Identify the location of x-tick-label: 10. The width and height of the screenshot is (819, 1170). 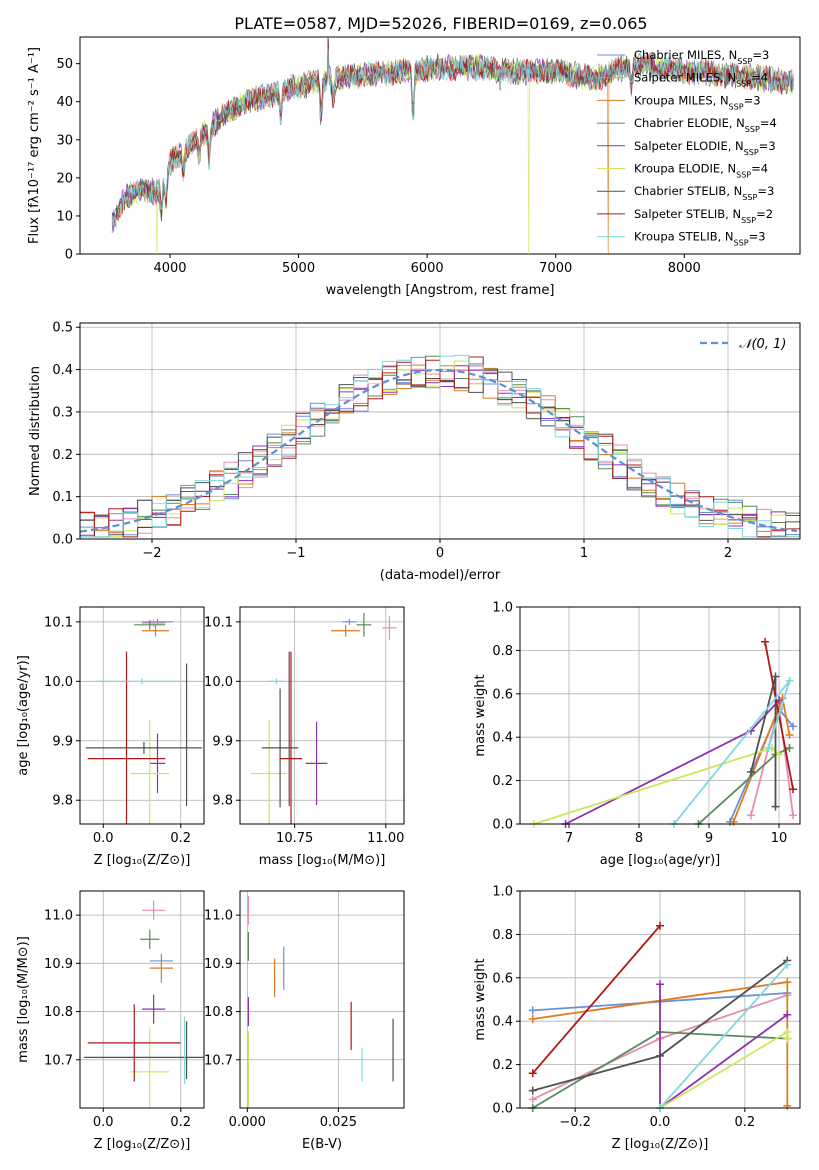
(779, 838).